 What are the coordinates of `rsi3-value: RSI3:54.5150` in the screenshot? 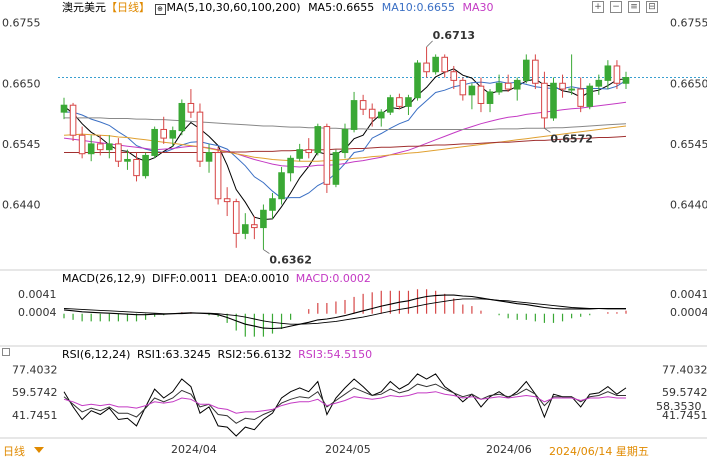 It's located at (335, 354).